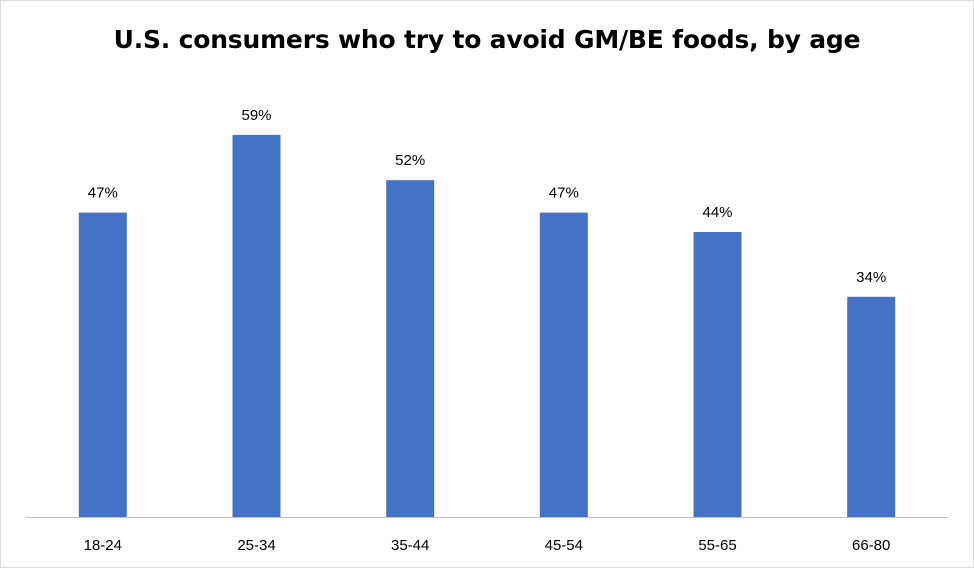  Describe the element at coordinates (103, 193) in the screenshot. I see `data-label-18-24: 47%` at that location.